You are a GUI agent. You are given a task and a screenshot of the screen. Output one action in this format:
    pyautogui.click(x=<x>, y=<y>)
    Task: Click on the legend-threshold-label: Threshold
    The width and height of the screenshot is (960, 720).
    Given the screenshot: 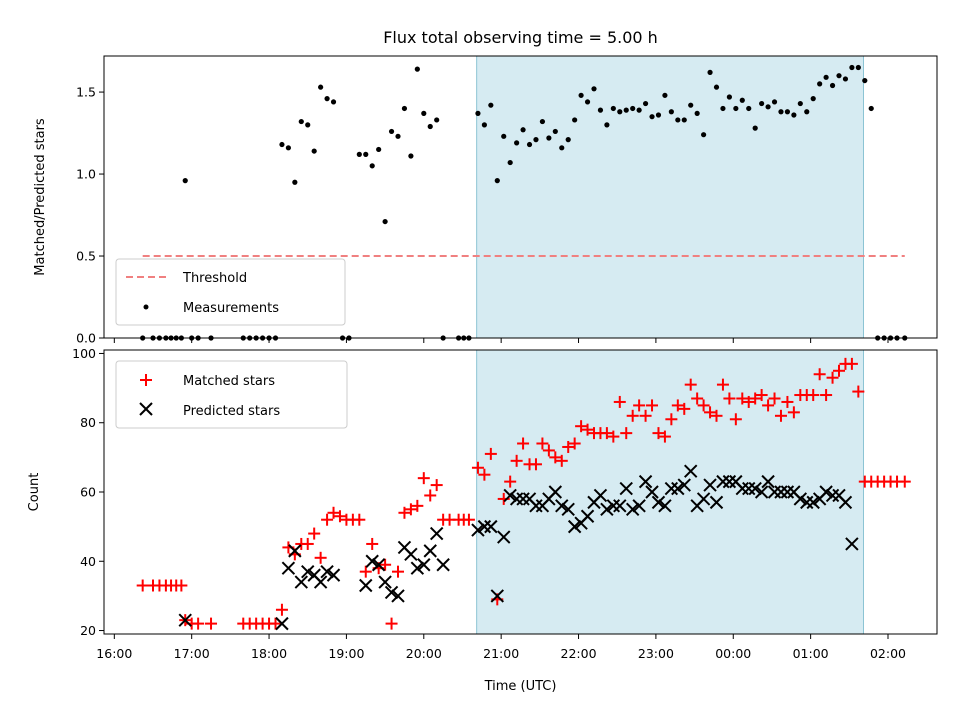 What is the action you would take?
    pyautogui.click(x=214, y=278)
    